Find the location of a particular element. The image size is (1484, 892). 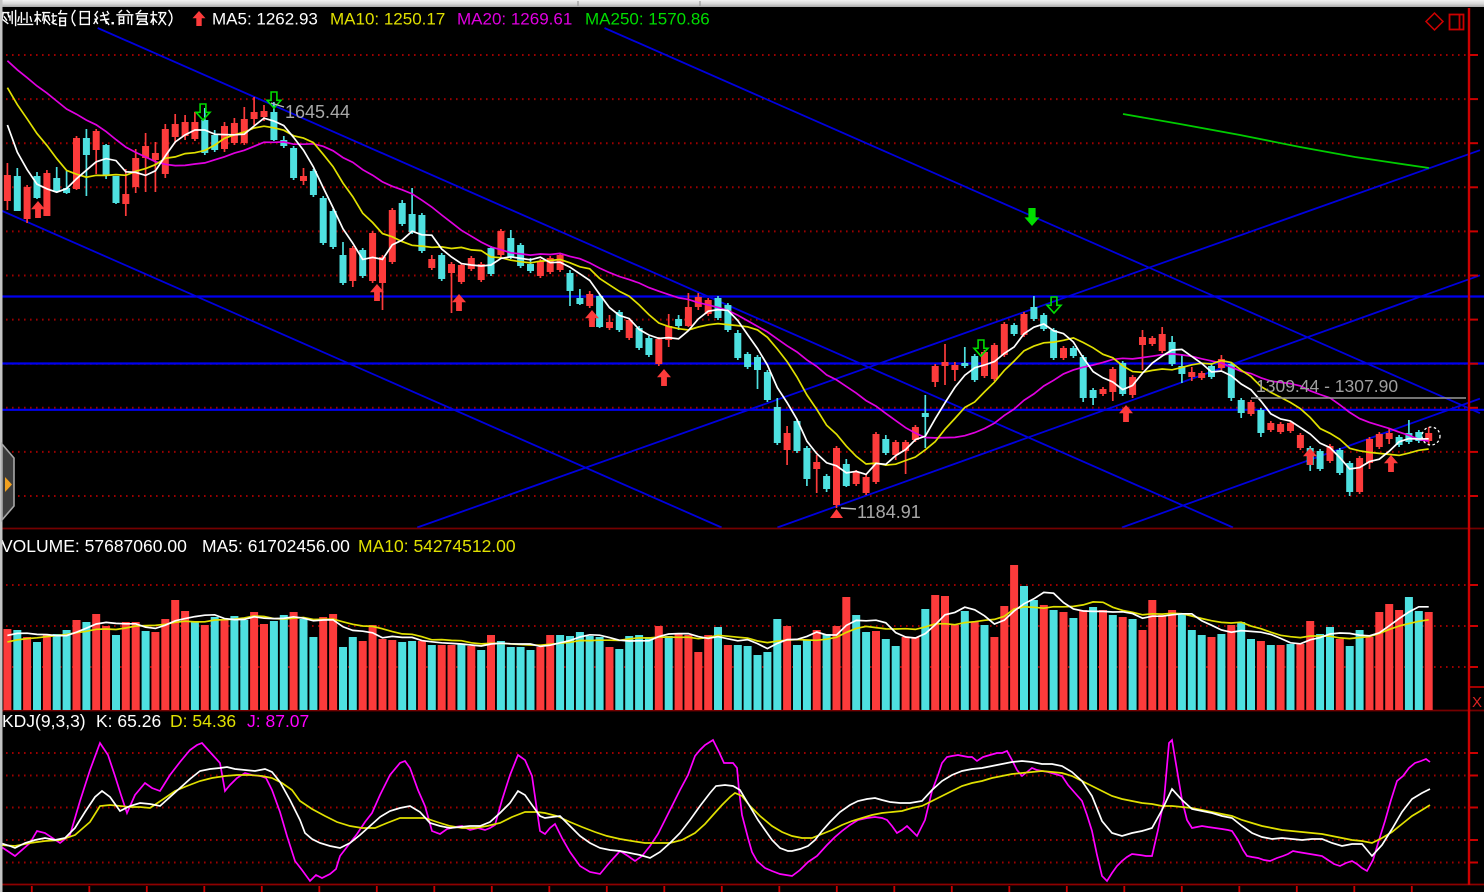

svg-text: 1184.91 is located at coordinates (889, 512).